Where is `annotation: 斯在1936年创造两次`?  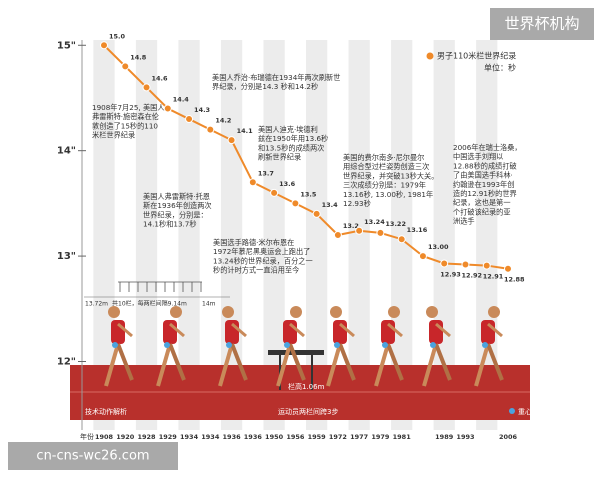 annotation: 斯在1936年创造两次 is located at coordinates (177, 205).